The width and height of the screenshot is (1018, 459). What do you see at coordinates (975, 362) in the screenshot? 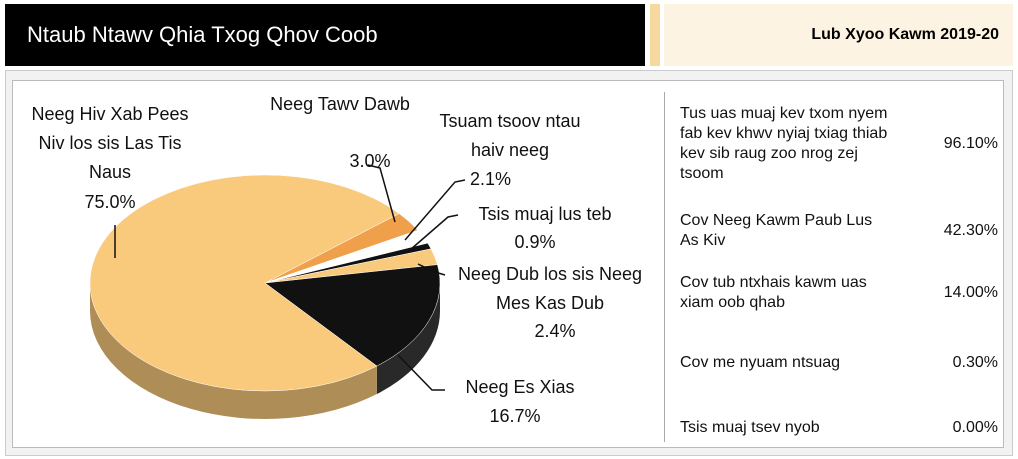
I see `stat-value: 0.30%` at bounding box center [975, 362].